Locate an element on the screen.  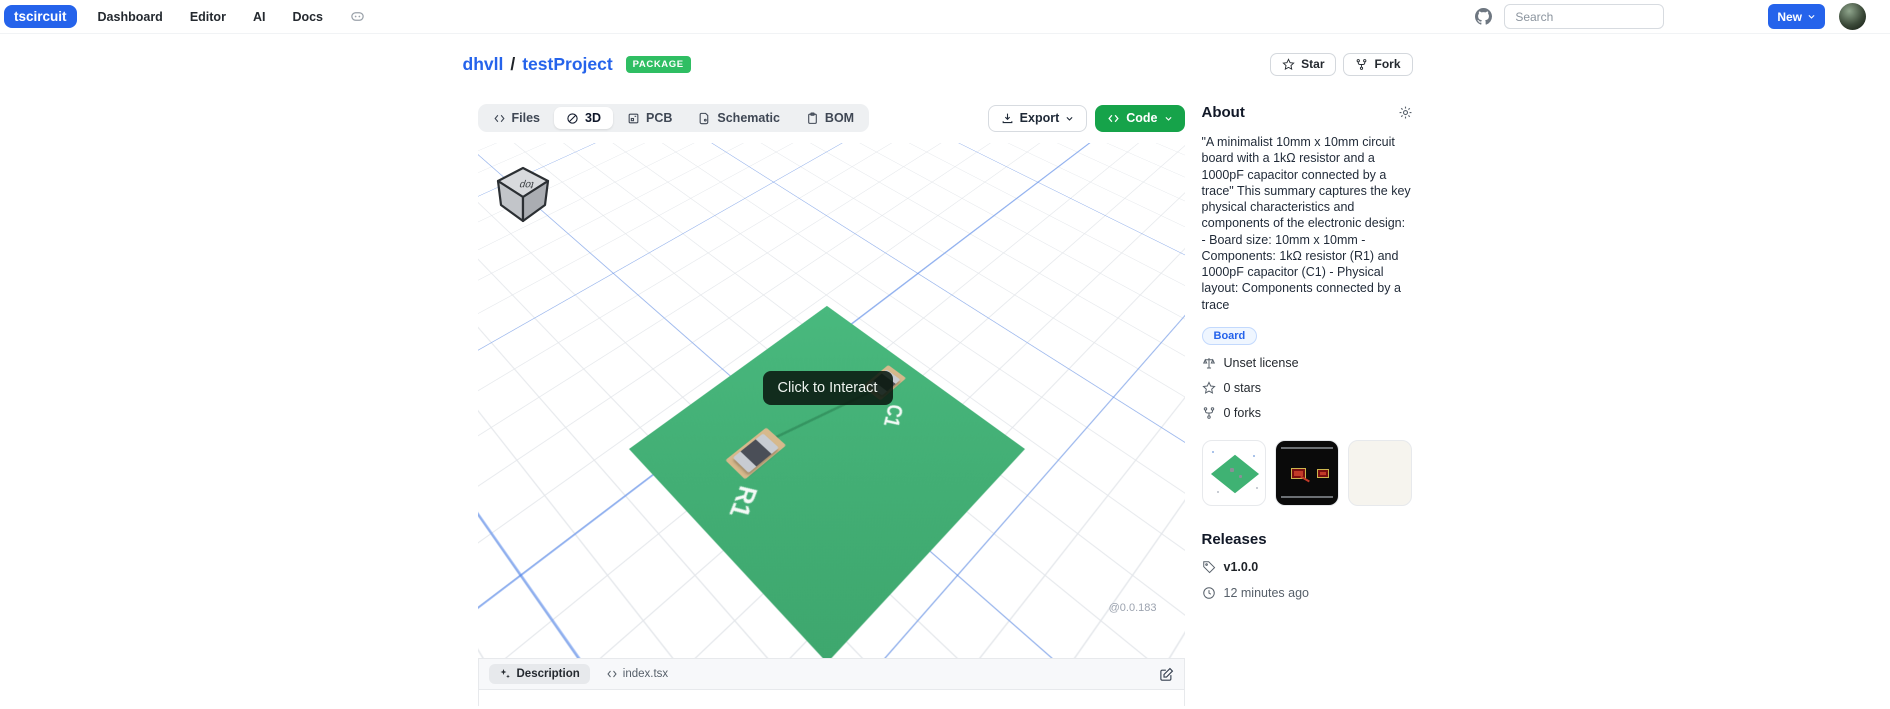
download-icon is located at coordinates (1007, 118).